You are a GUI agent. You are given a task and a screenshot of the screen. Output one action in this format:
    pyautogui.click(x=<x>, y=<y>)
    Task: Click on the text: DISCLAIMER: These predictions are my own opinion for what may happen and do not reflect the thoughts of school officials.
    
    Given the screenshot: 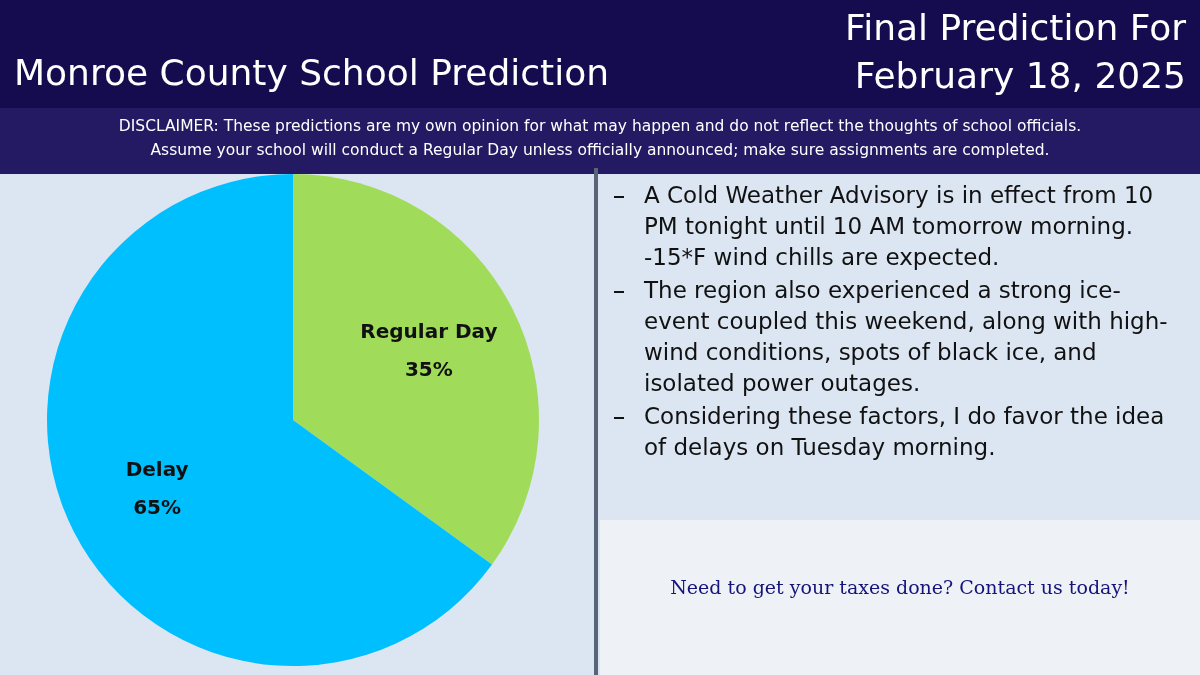 What is the action you would take?
    pyautogui.click(x=600, y=126)
    